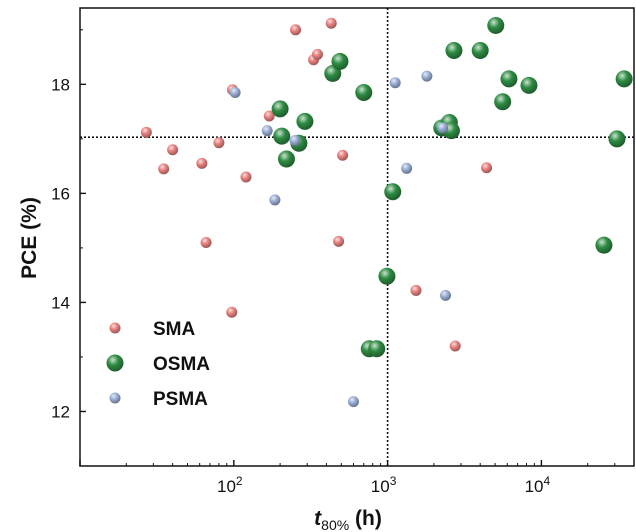 This screenshot has height=532, width=636. What do you see at coordinates (180, 399) in the screenshot?
I see `legend-label-psma: PSMA` at bounding box center [180, 399].